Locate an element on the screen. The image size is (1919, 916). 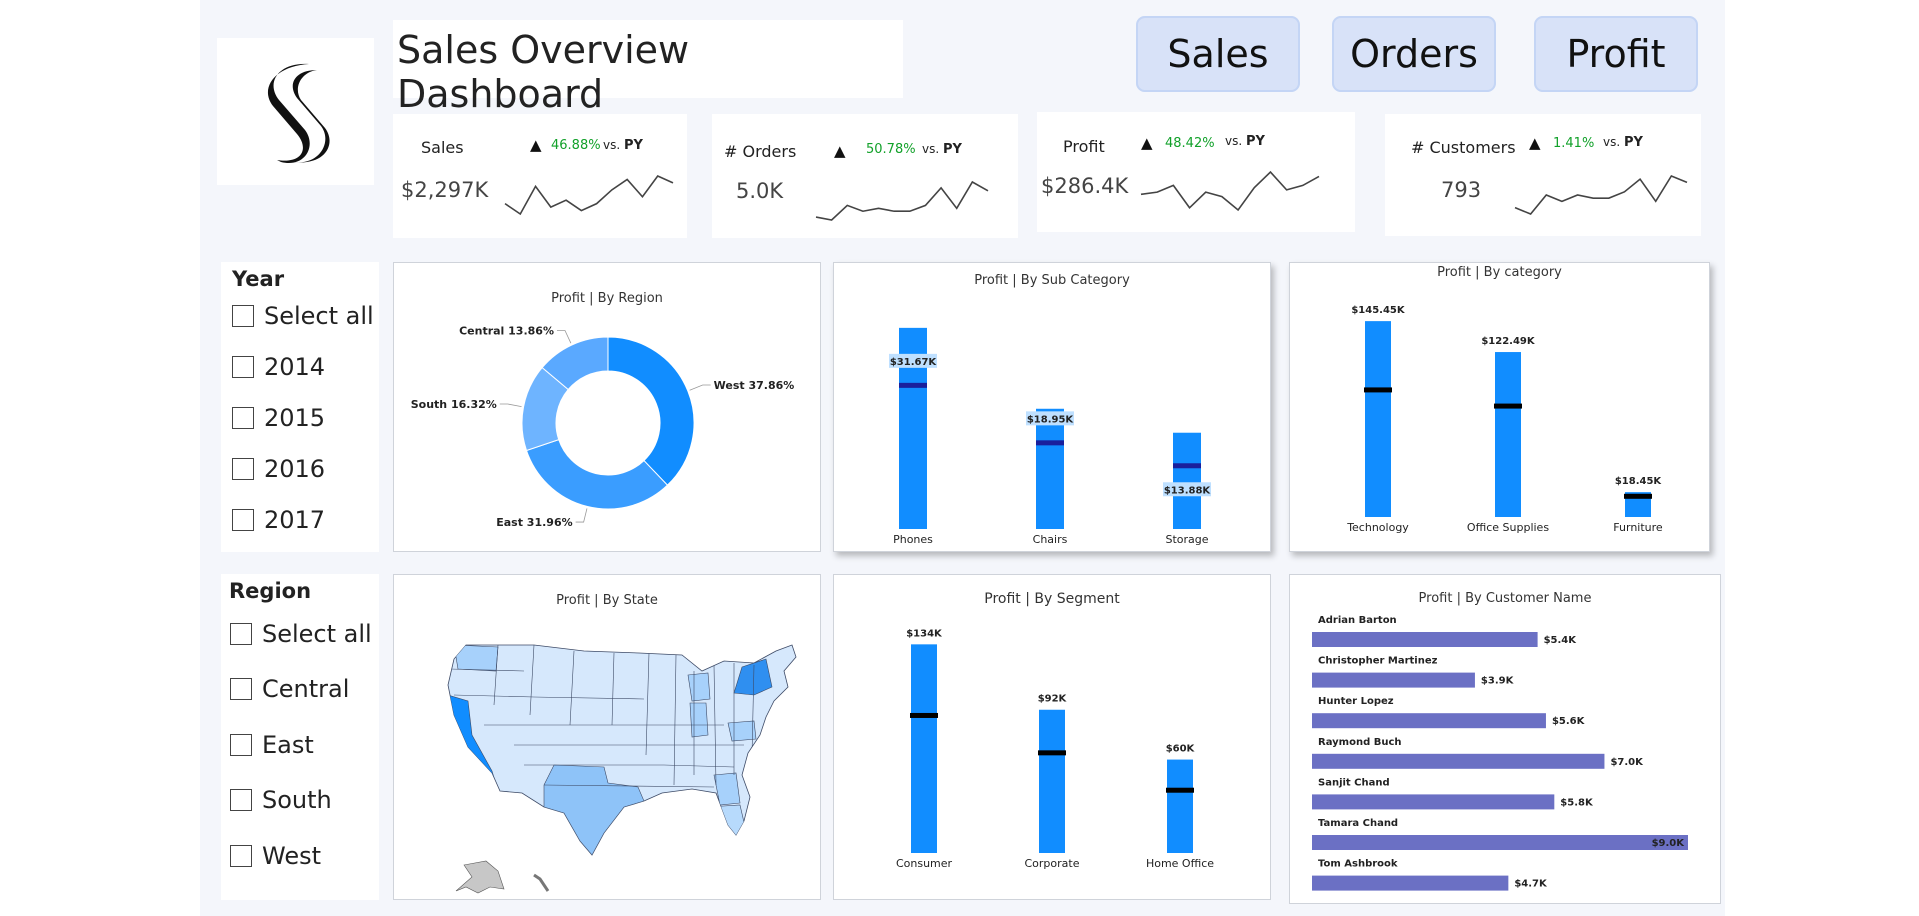
kpi-card-sales: Sales ▲ 46.88% vs. PY $2,297K is located at coordinates (540, 176).